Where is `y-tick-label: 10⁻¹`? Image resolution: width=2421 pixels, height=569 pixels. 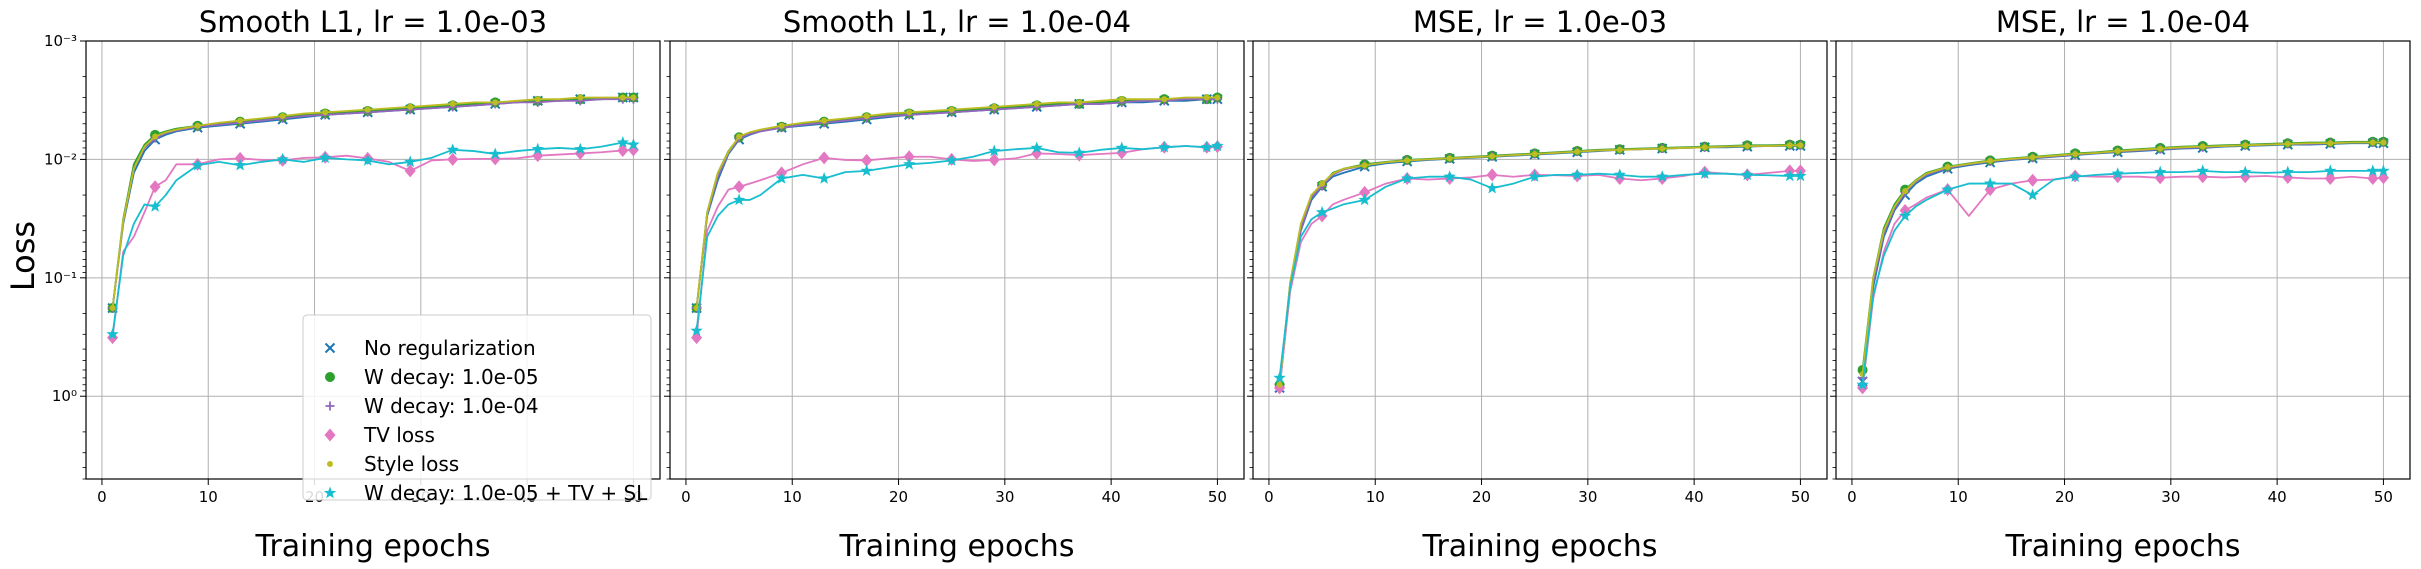 y-tick-label: 10⁻¹ is located at coordinates (60, 278).